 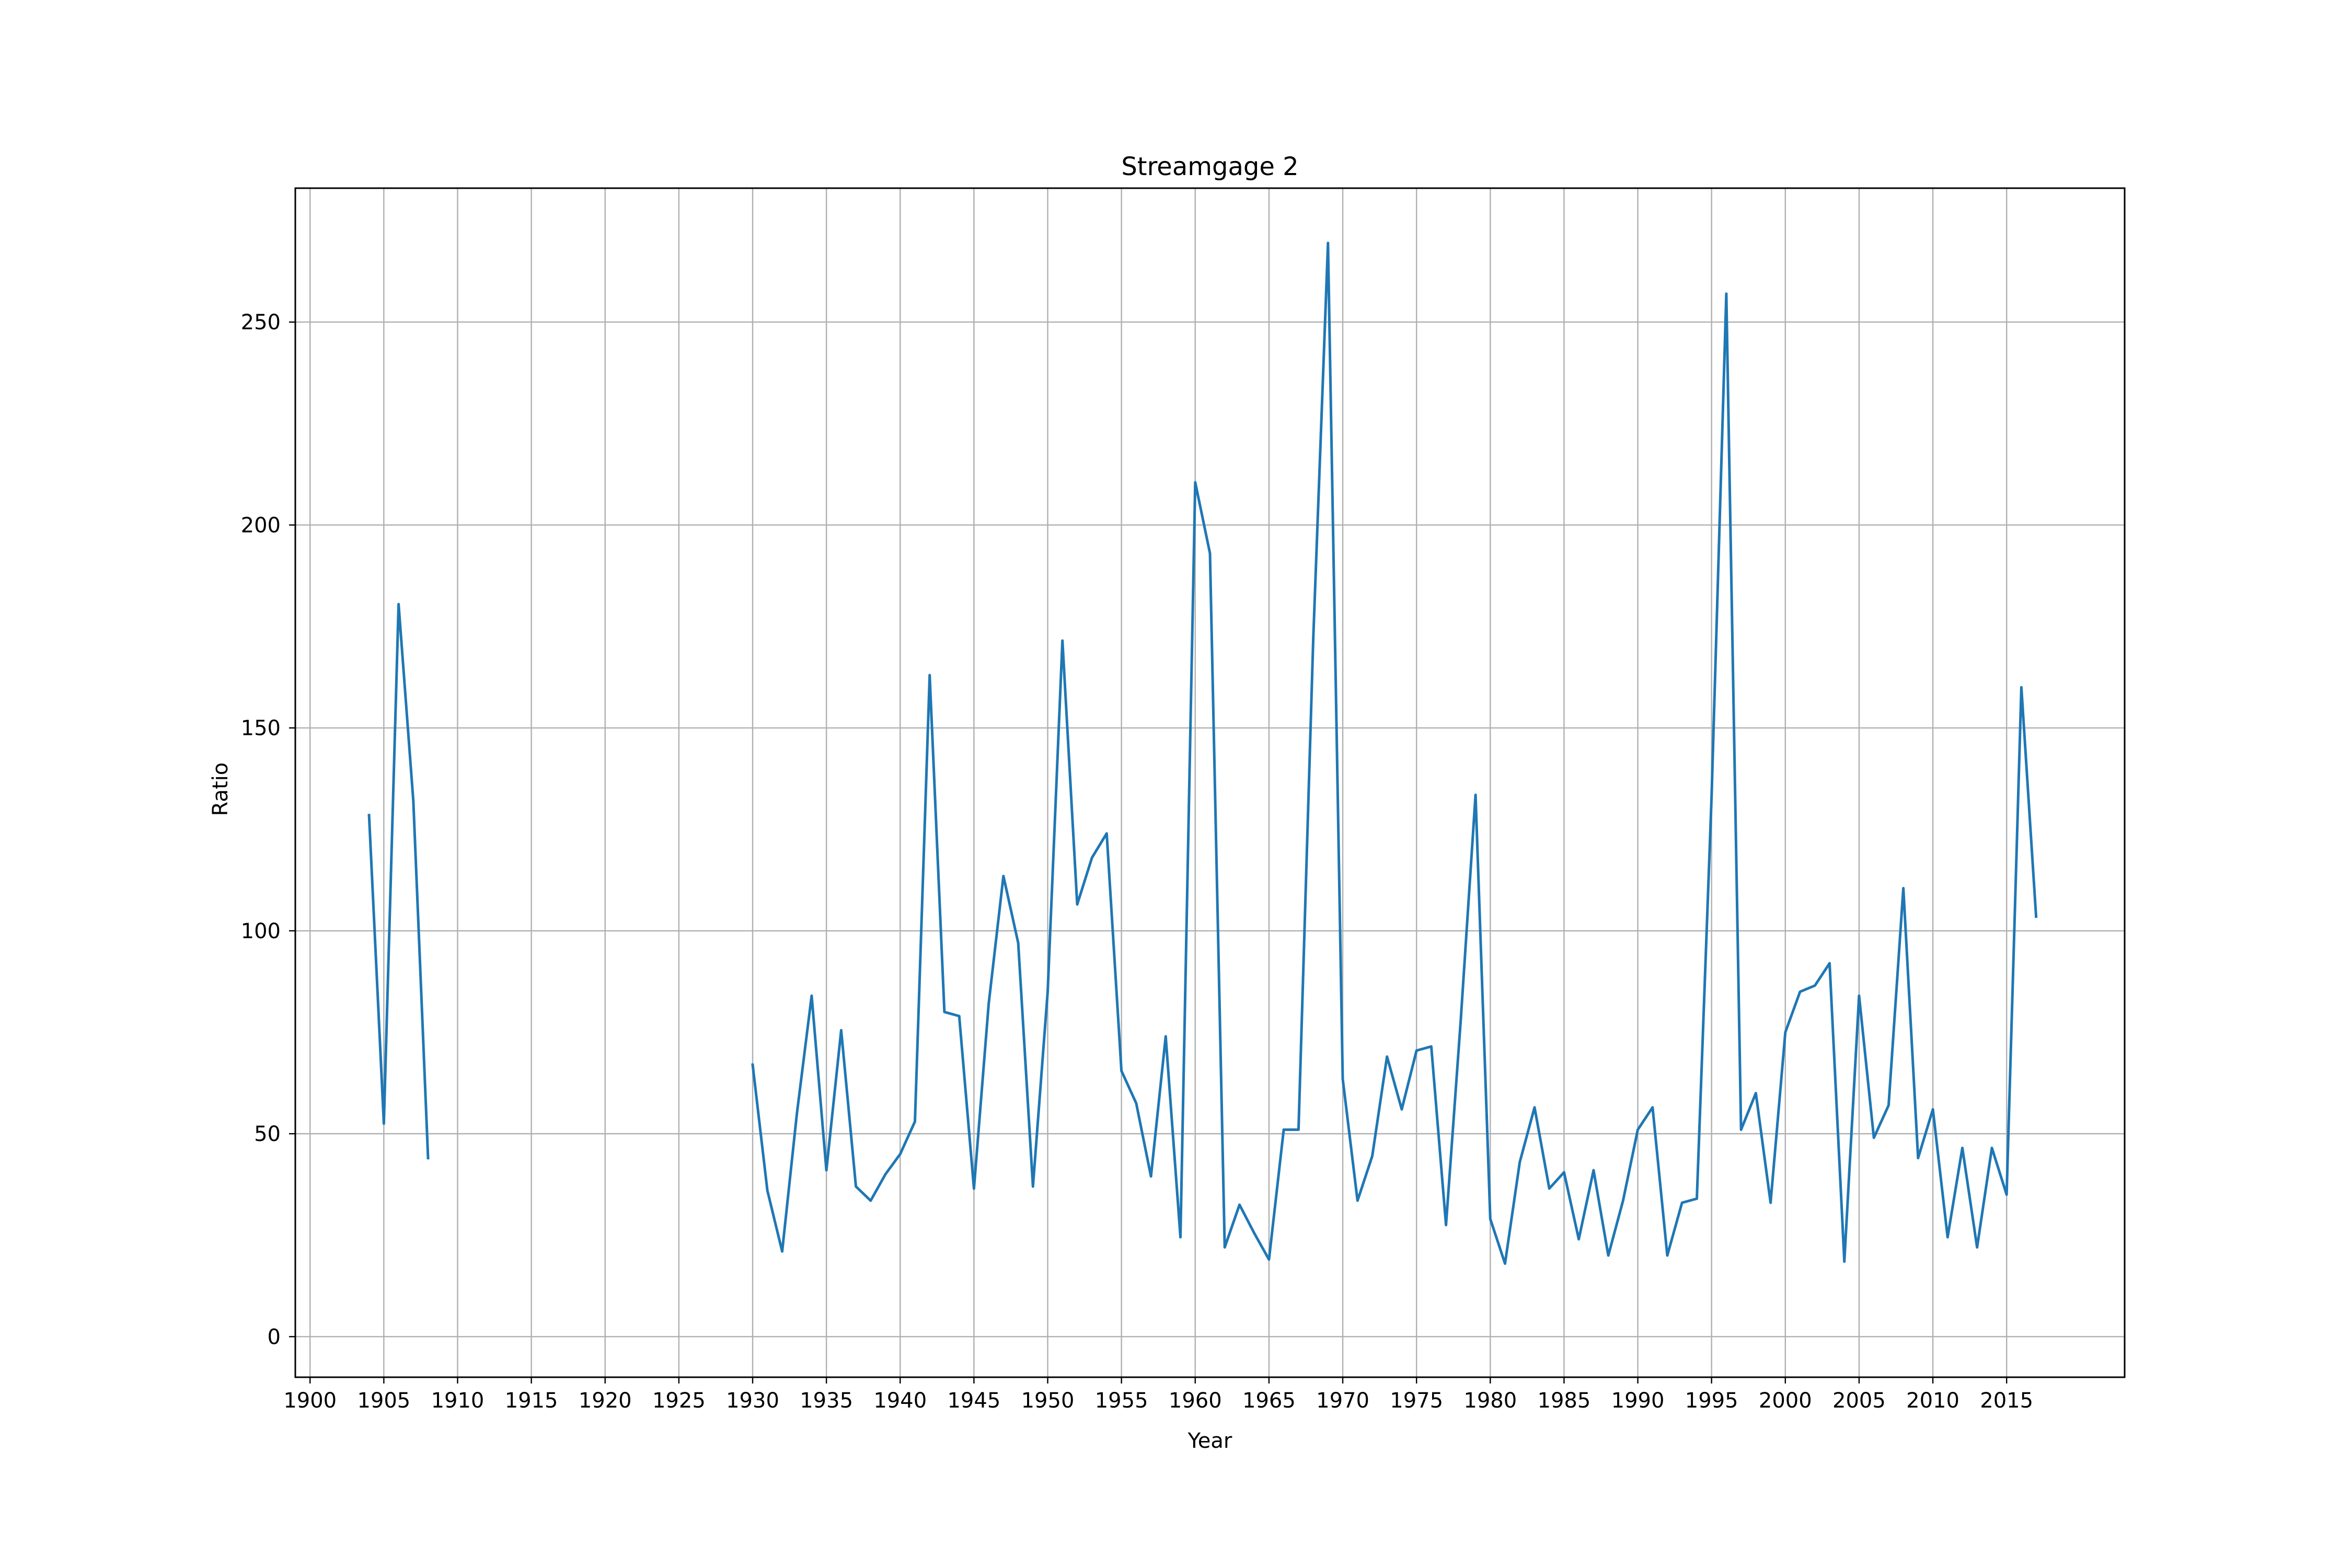 What do you see at coordinates (973, 1401) in the screenshot?
I see `x-tick-label: 1945` at bounding box center [973, 1401].